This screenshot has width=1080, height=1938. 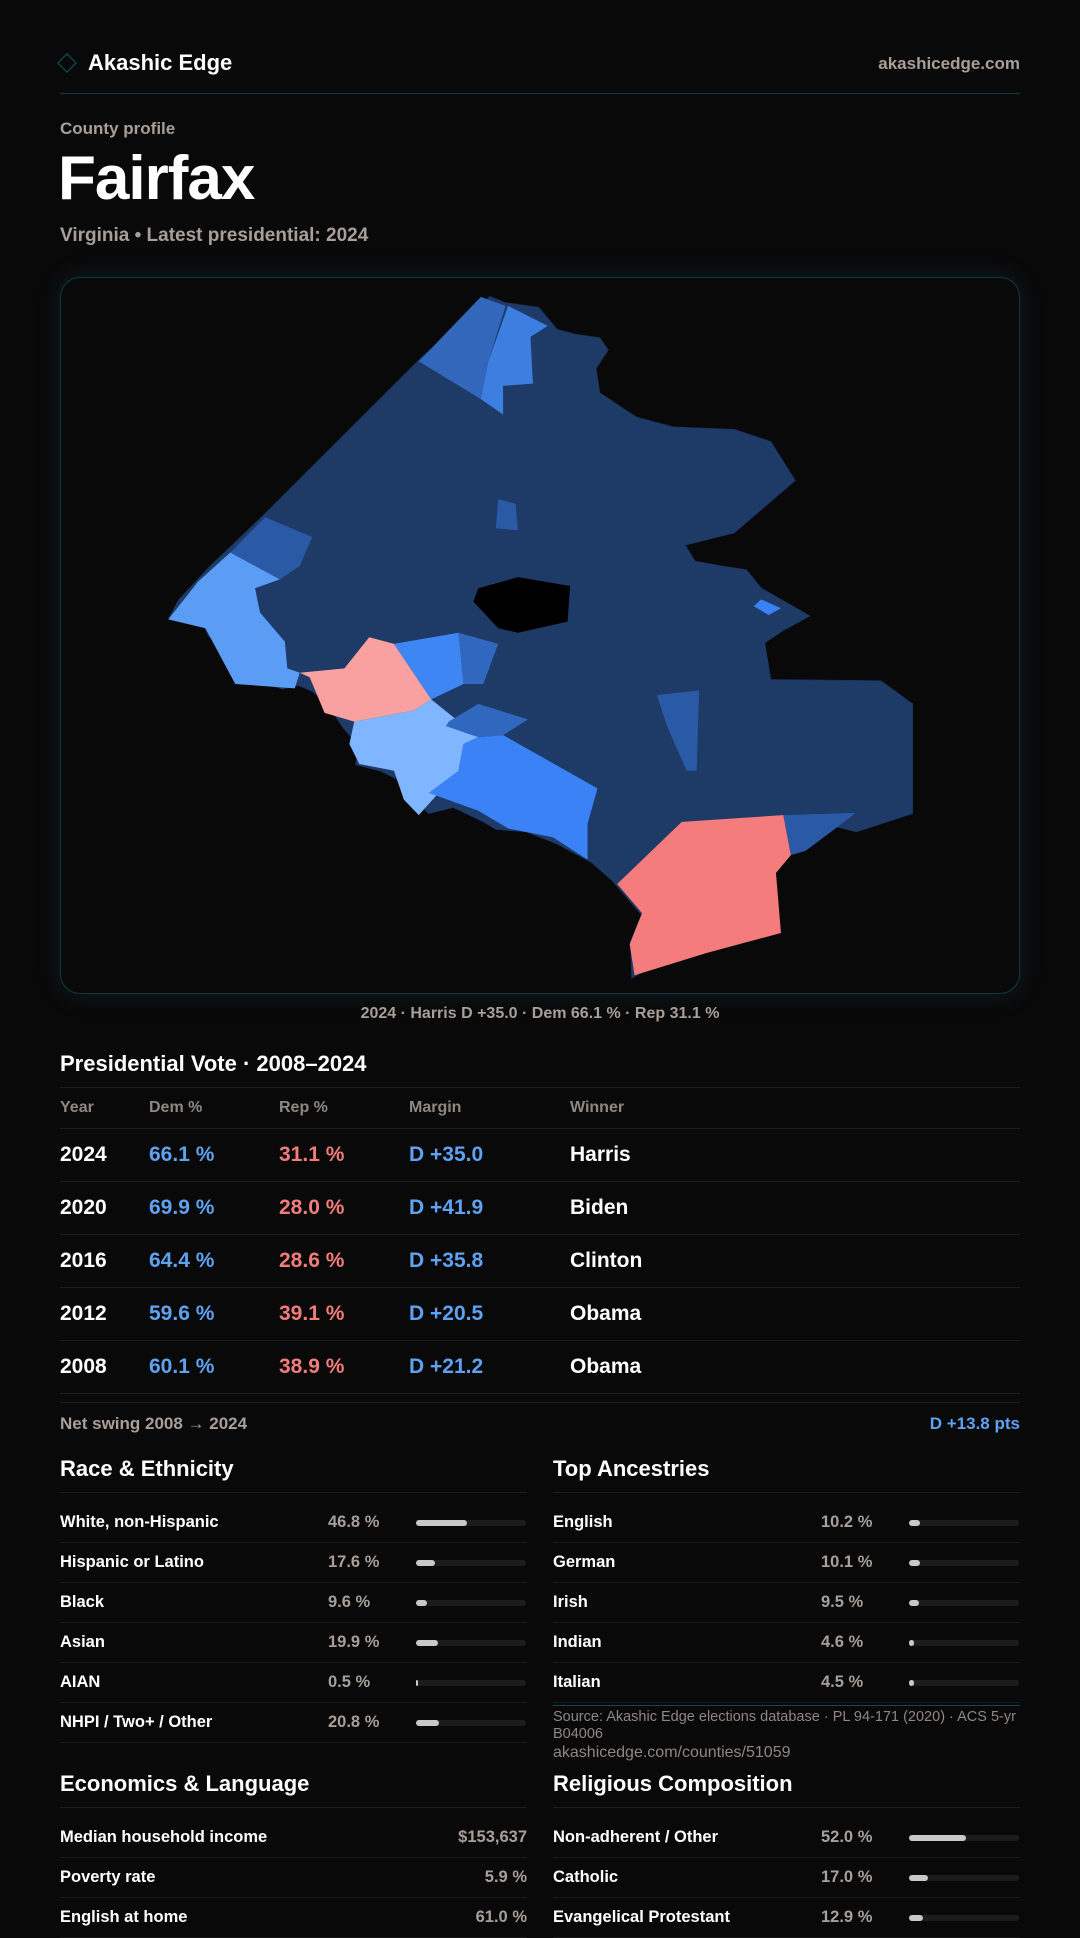 I want to click on site-link: akashicedge.com, so click(x=949, y=63).